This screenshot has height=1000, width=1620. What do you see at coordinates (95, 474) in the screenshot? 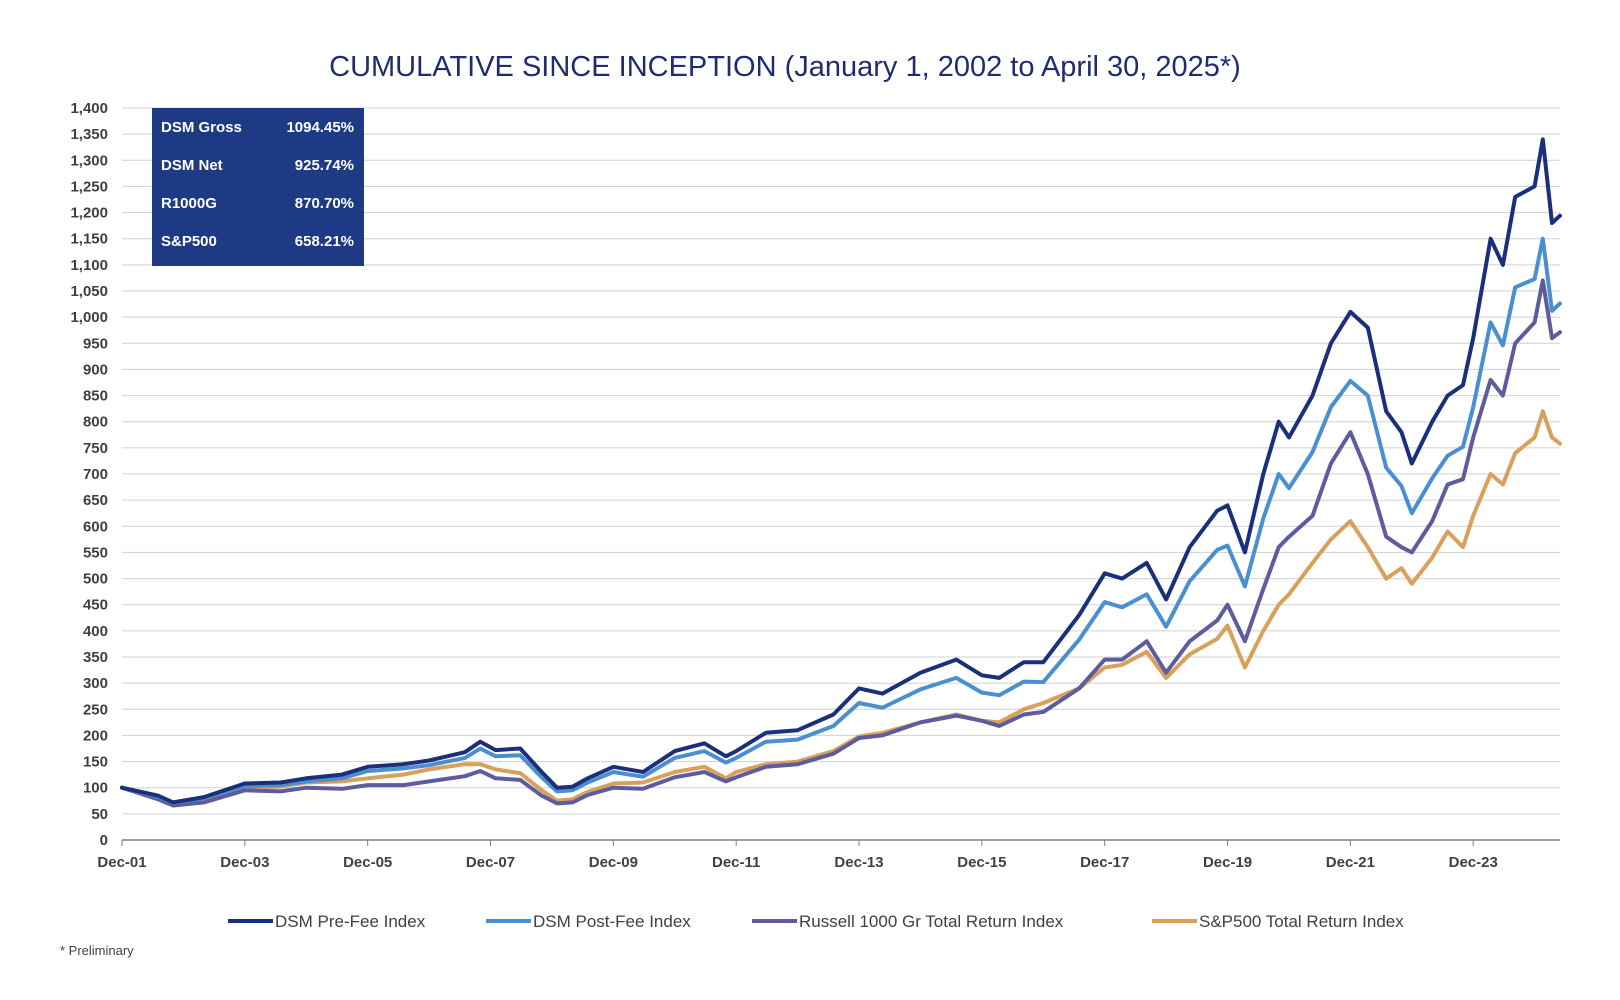
I see `y-tick-label: 700` at bounding box center [95, 474].